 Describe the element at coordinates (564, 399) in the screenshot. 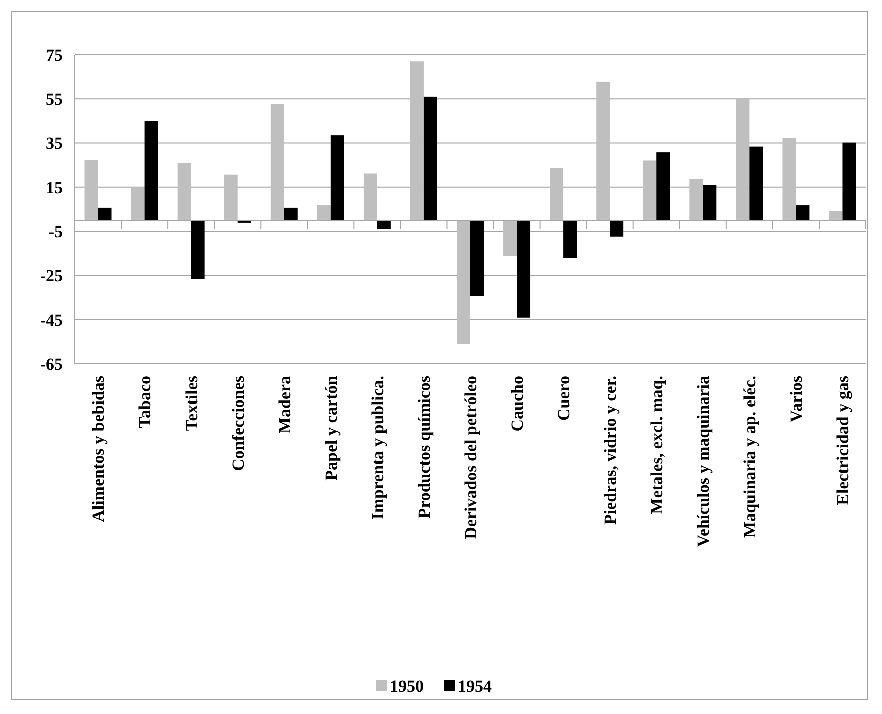

I see `x-tick-label: Cuero` at that location.